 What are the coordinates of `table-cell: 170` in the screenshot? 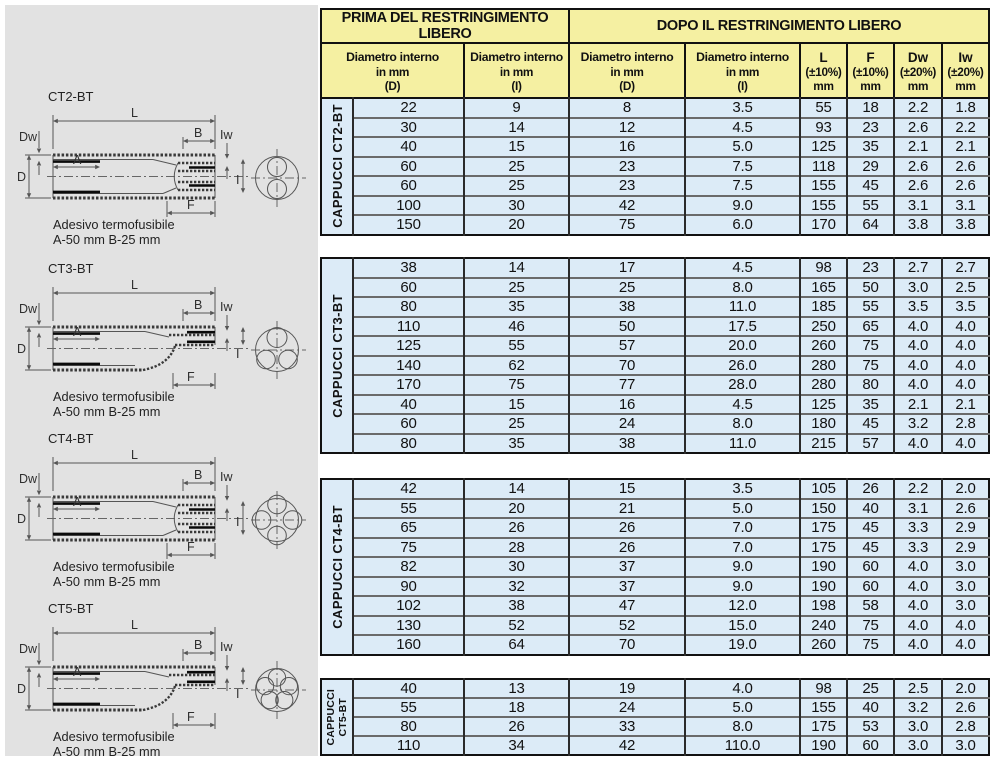 It's located at (408, 384).